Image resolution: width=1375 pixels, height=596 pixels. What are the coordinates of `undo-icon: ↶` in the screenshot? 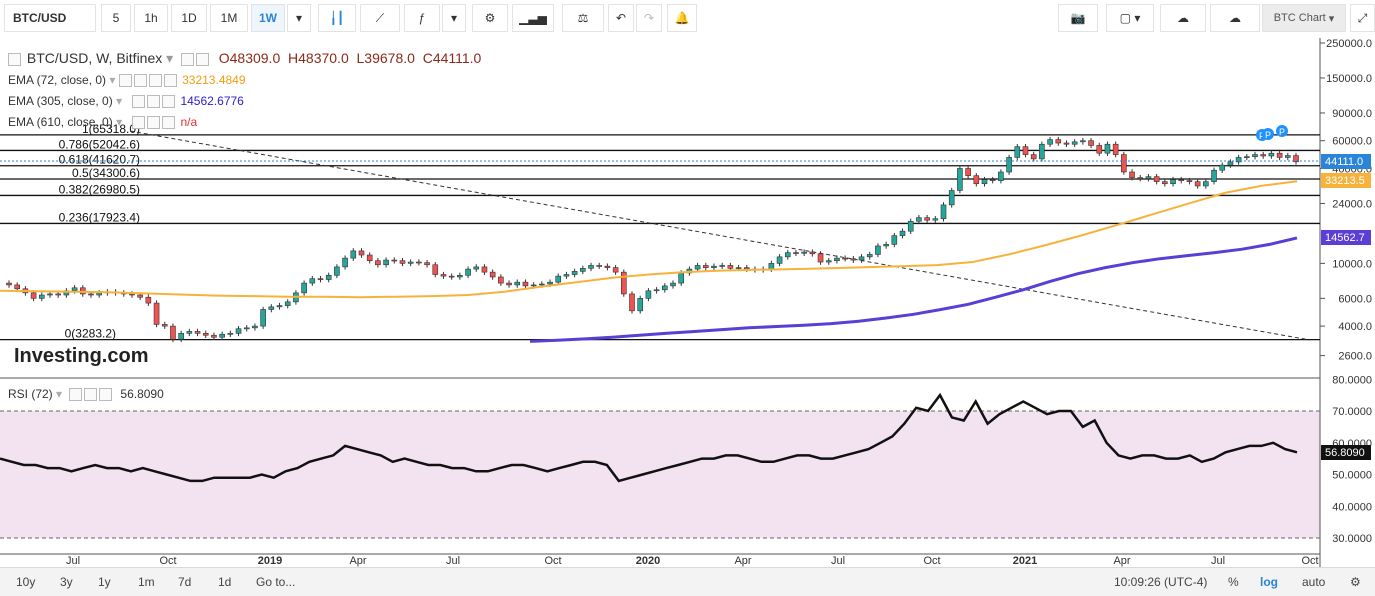 It's located at (621, 18).